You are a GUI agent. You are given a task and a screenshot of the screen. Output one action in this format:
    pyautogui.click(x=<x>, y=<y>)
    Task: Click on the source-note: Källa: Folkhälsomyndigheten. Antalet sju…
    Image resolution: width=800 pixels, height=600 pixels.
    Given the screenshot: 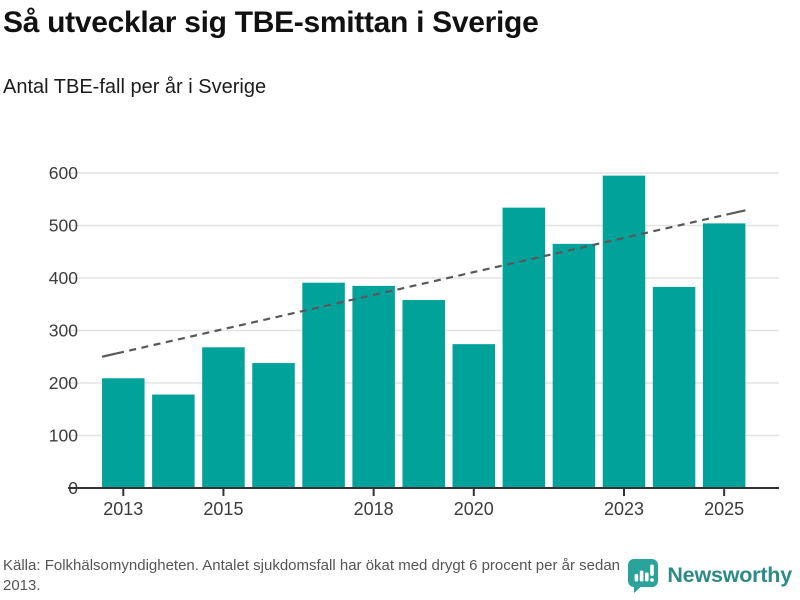 What is the action you would take?
    pyautogui.click(x=312, y=576)
    